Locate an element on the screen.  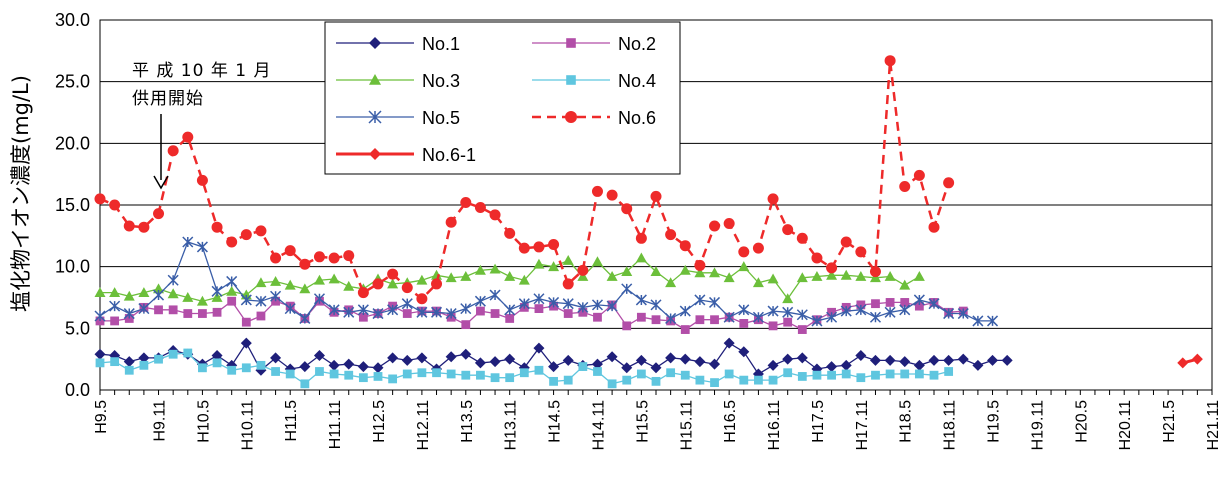
series-No.5 is located at coordinates (546, 281).